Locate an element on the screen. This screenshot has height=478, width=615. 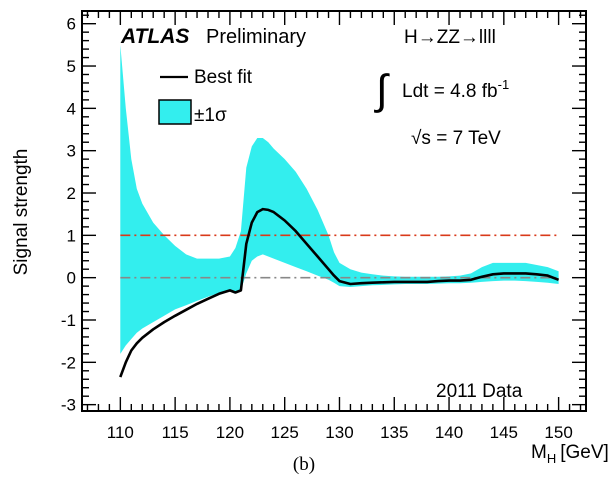
legend: Best fit ±1σ is located at coordinates (205, 96).